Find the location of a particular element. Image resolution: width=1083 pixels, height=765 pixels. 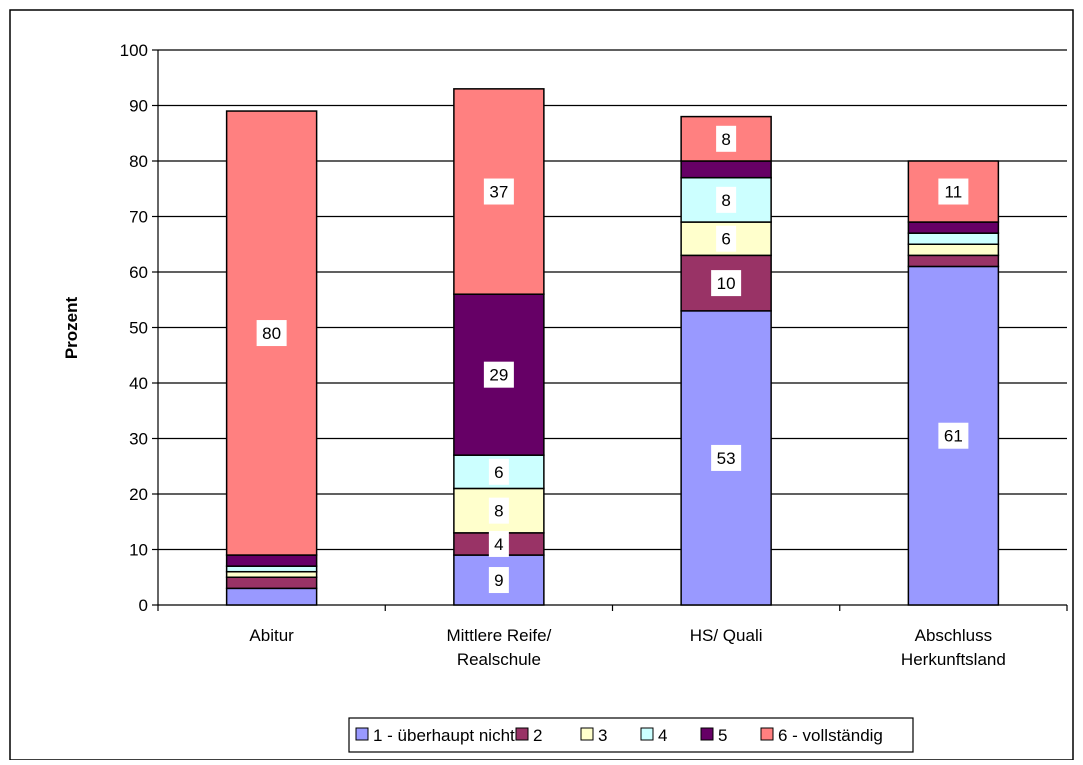

data-label: 53 is located at coordinates (726, 458).